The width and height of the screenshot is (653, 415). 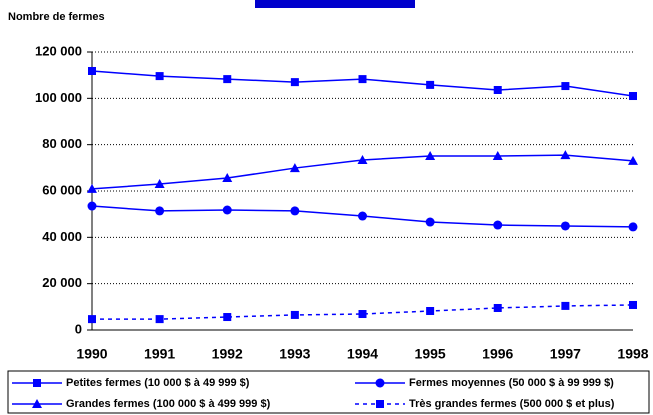 I want to click on x-tick-label: 1991, so click(x=159, y=354).